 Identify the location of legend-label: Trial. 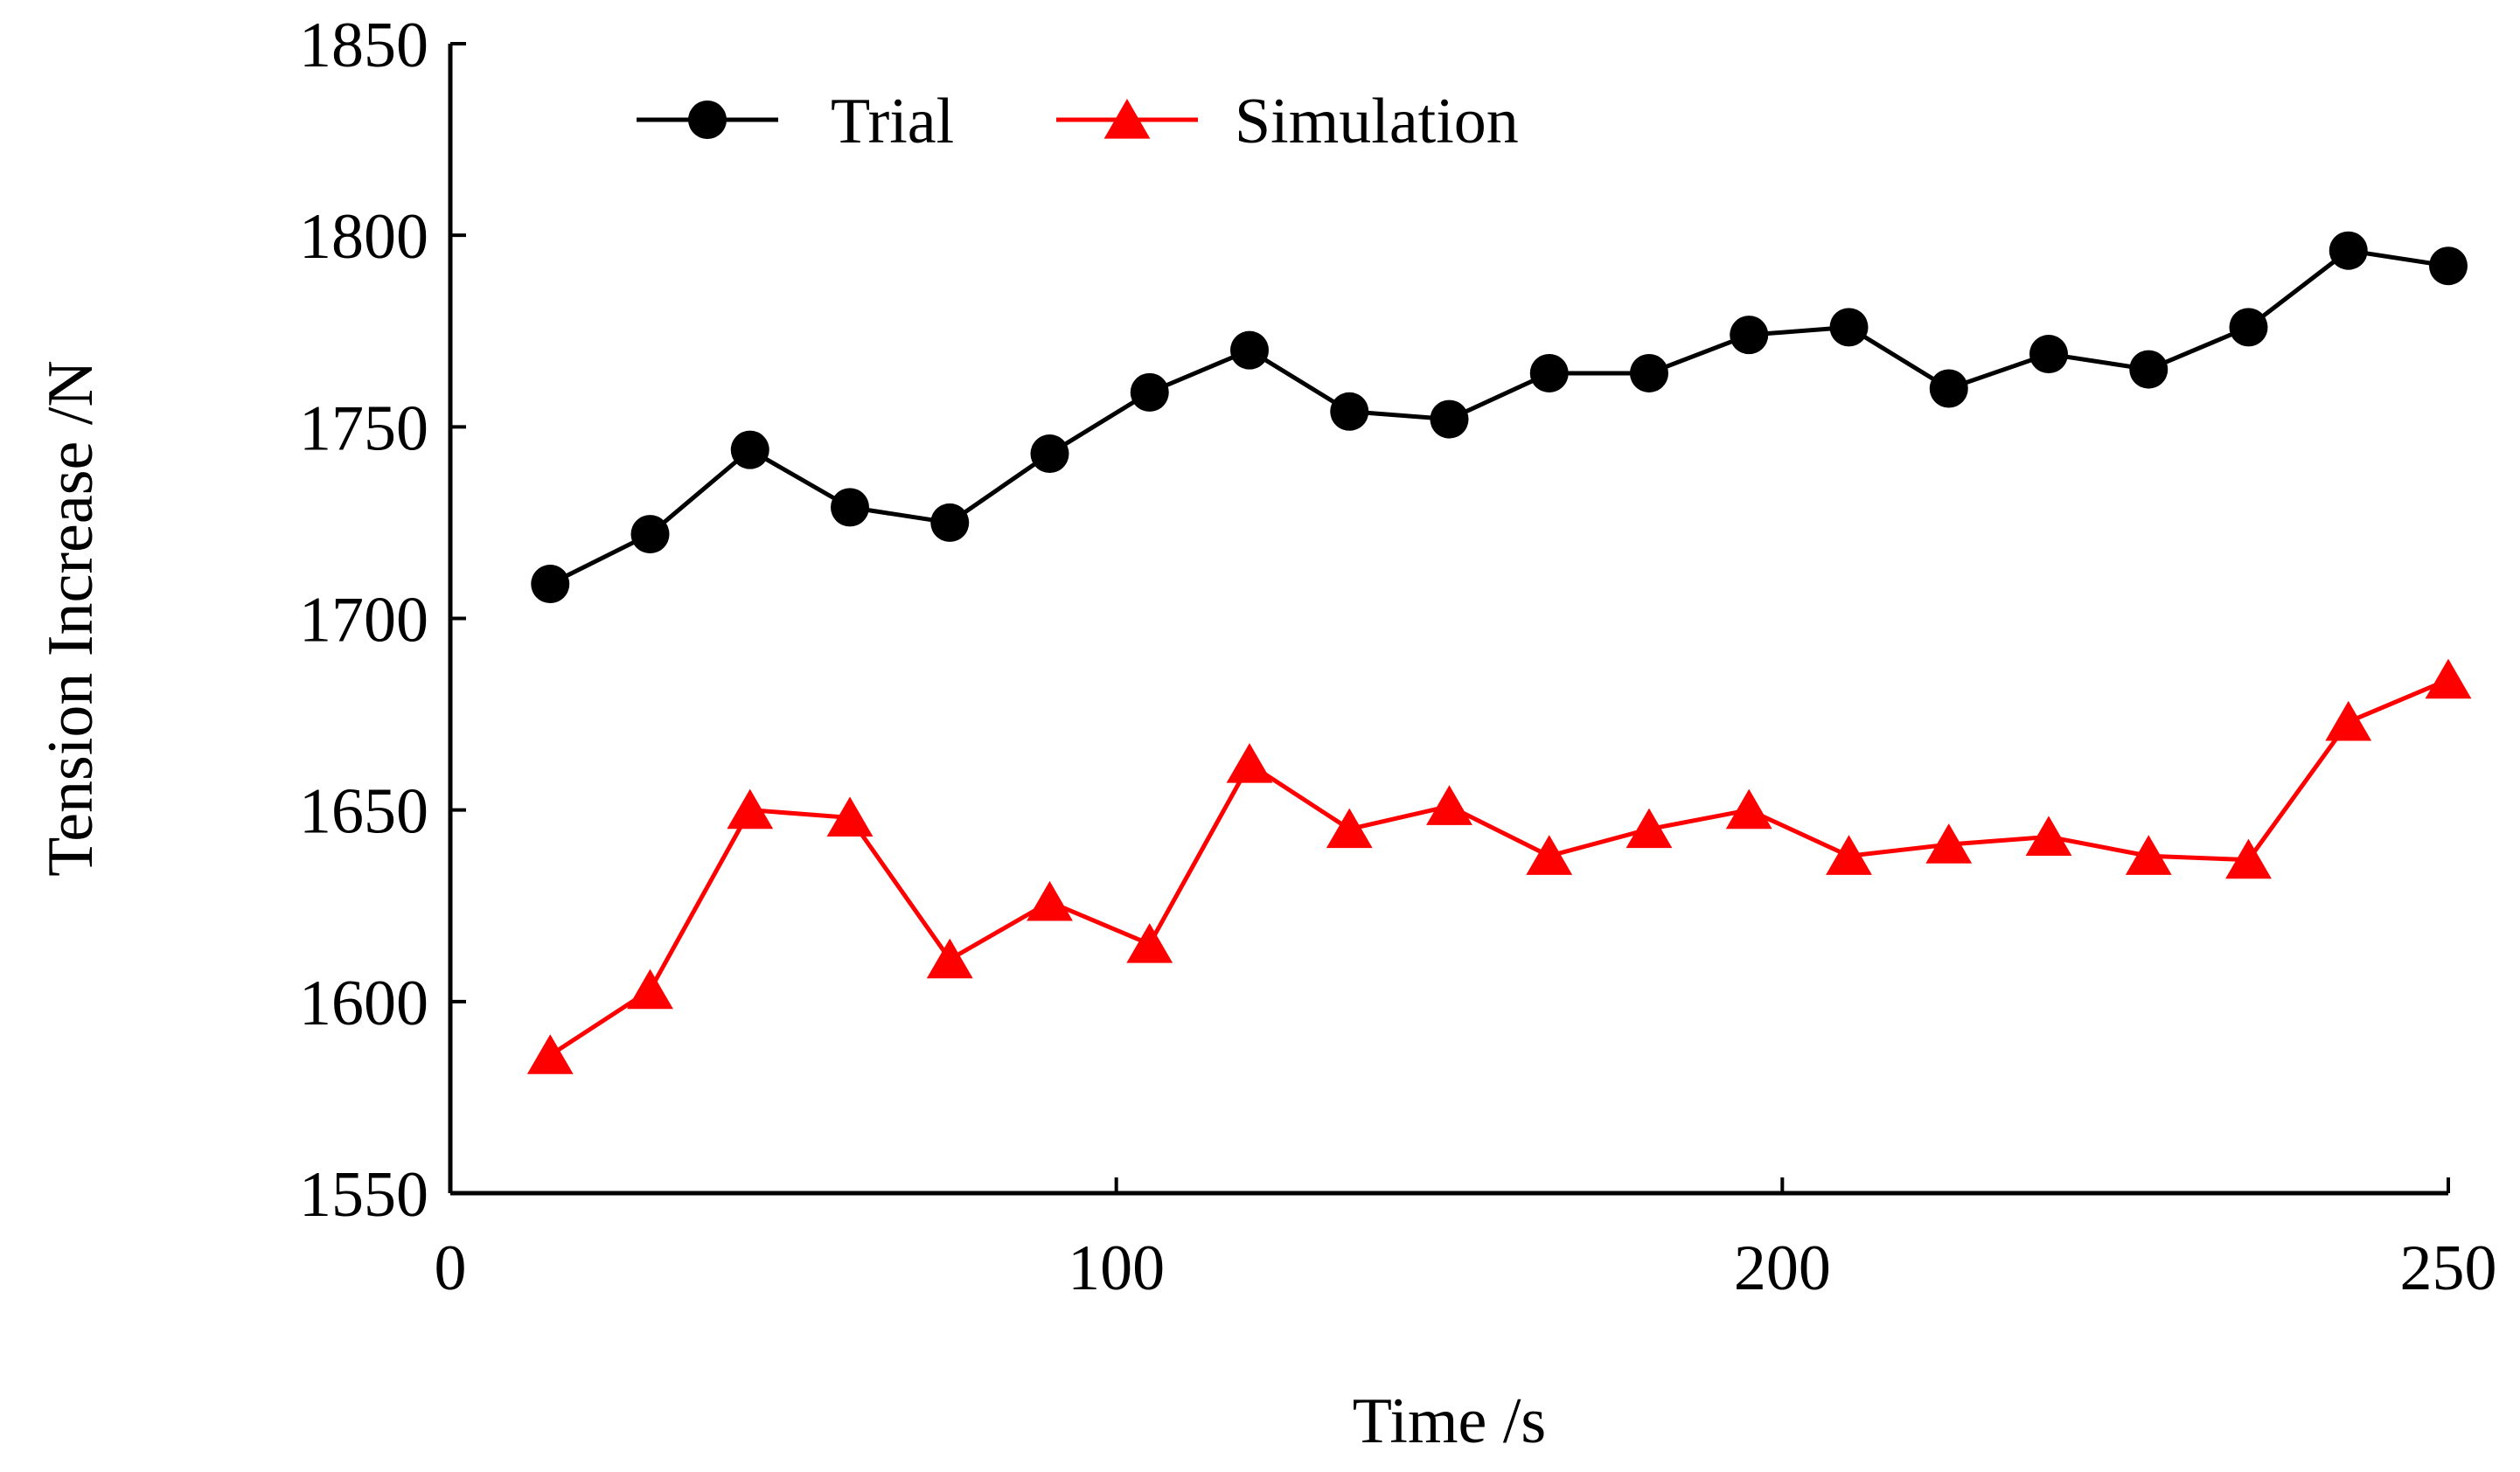
(892, 122).